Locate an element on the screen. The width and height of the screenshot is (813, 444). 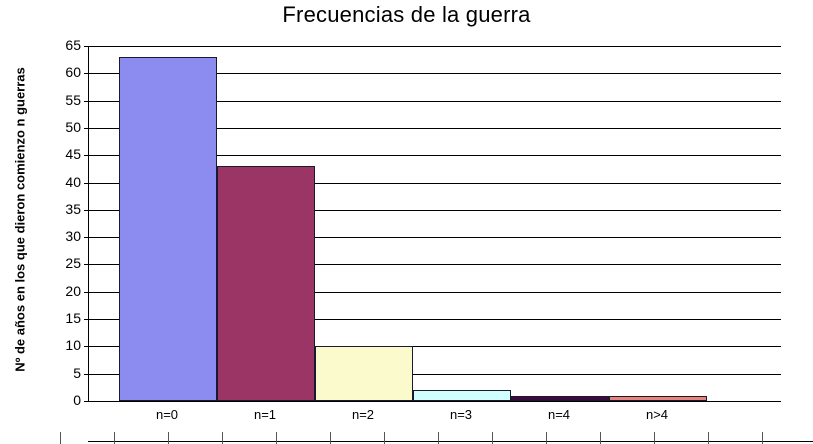
y-tick-label: 60 is located at coordinates (73, 72).